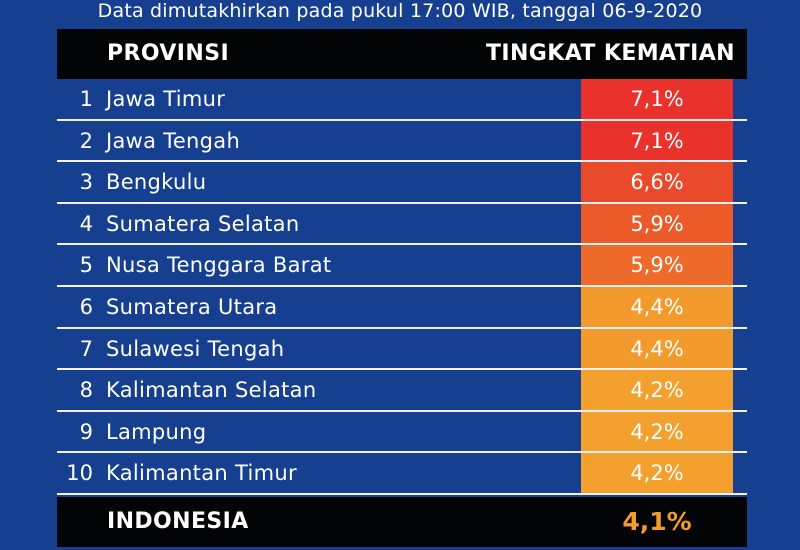  What do you see at coordinates (86, 140) in the screenshot?
I see `rank-number: 2` at bounding box center [86, 140].